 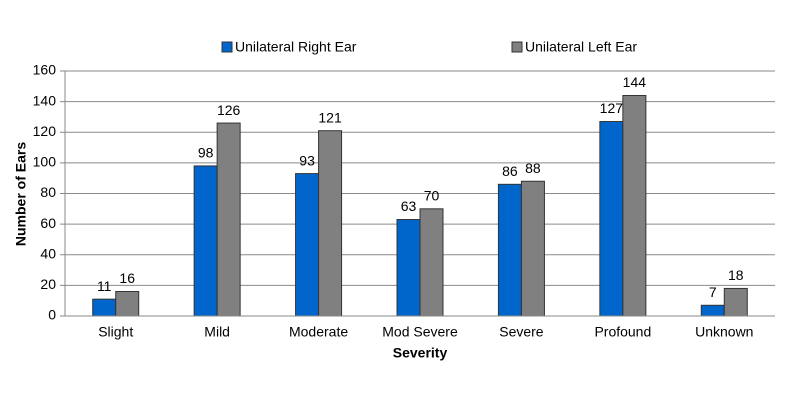 What do you see at coordinates (330, 117) in the screenshot?
I see `value-label: 121` at bounding box center [330, 117].